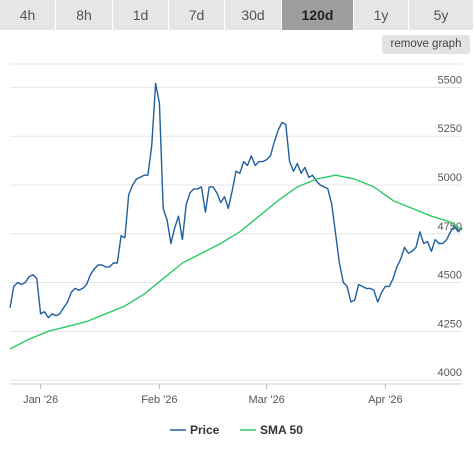 The image size is (474, 455). I want to click on y-tick-label-4750: 4750, so click(450, 227).